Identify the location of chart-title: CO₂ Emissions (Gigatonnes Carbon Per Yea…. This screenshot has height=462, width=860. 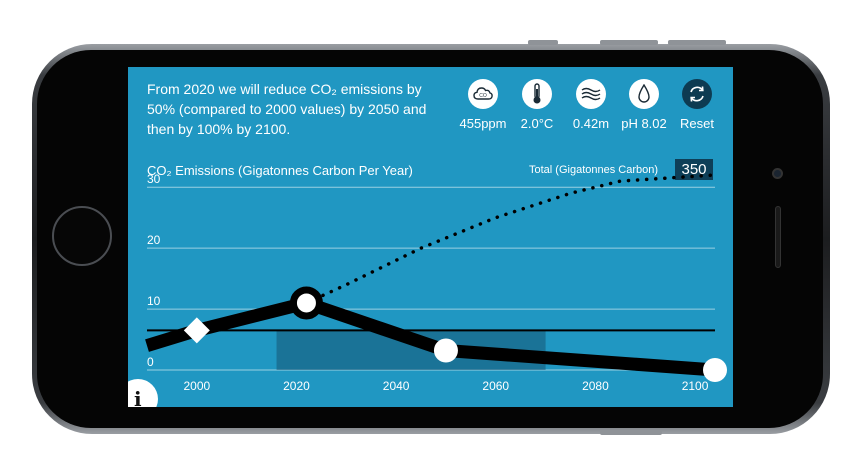
(280, 170).